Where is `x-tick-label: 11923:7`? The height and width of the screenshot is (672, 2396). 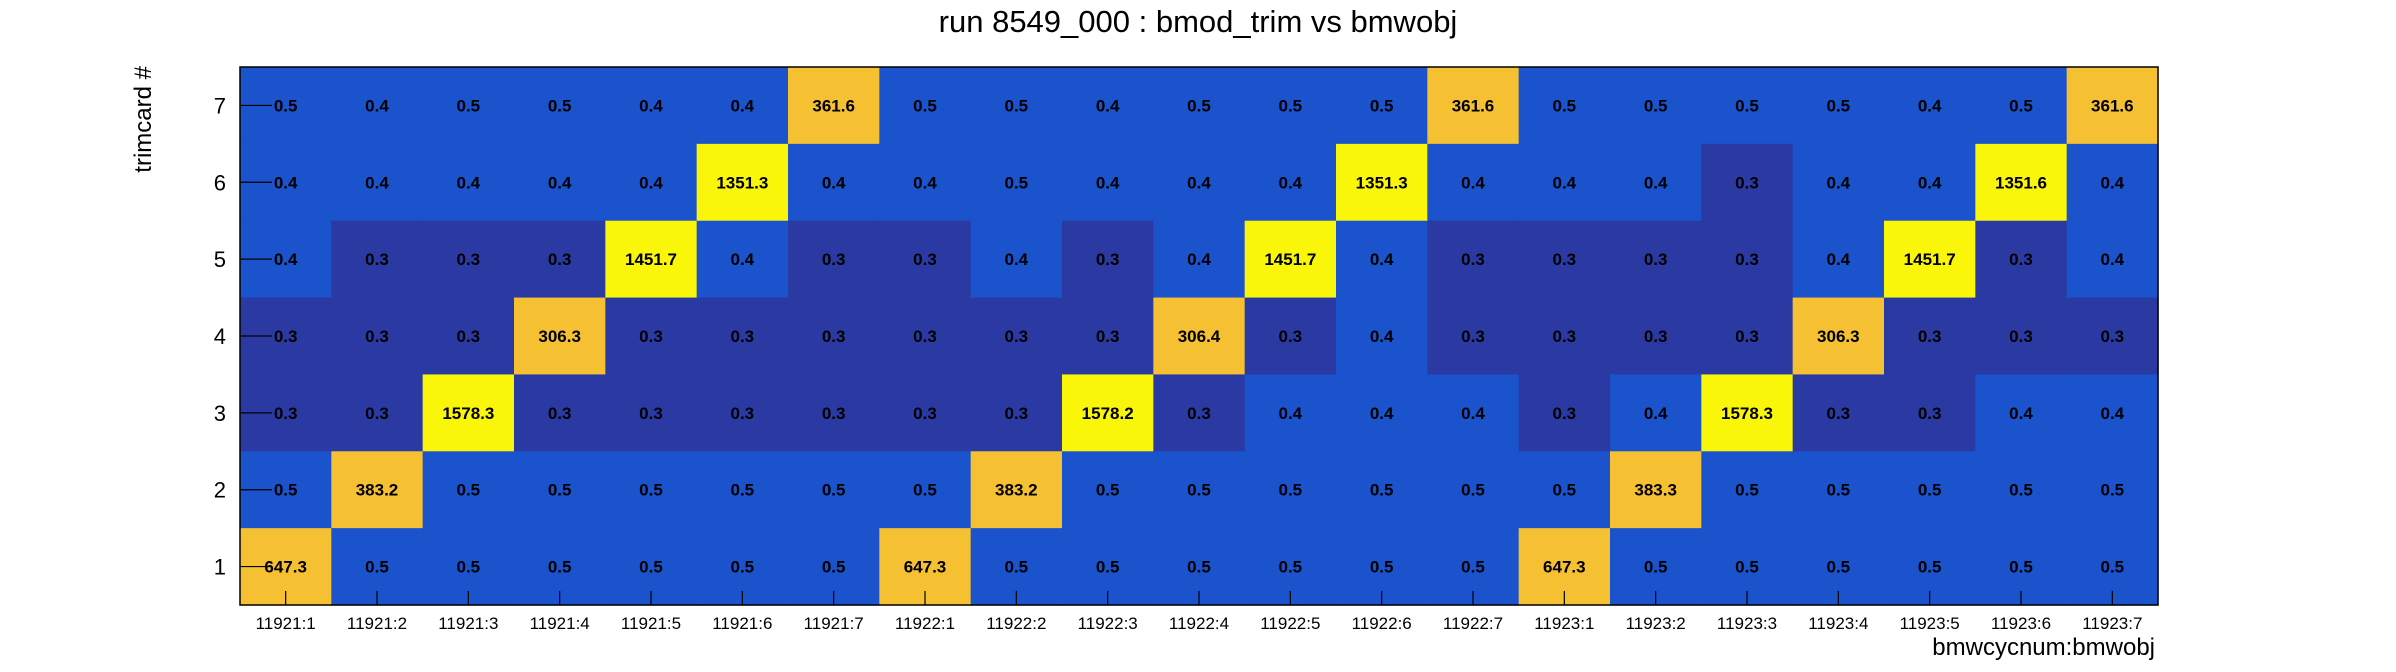
x-tick-label: 11923:7 is located at coordinates (2112, 623).